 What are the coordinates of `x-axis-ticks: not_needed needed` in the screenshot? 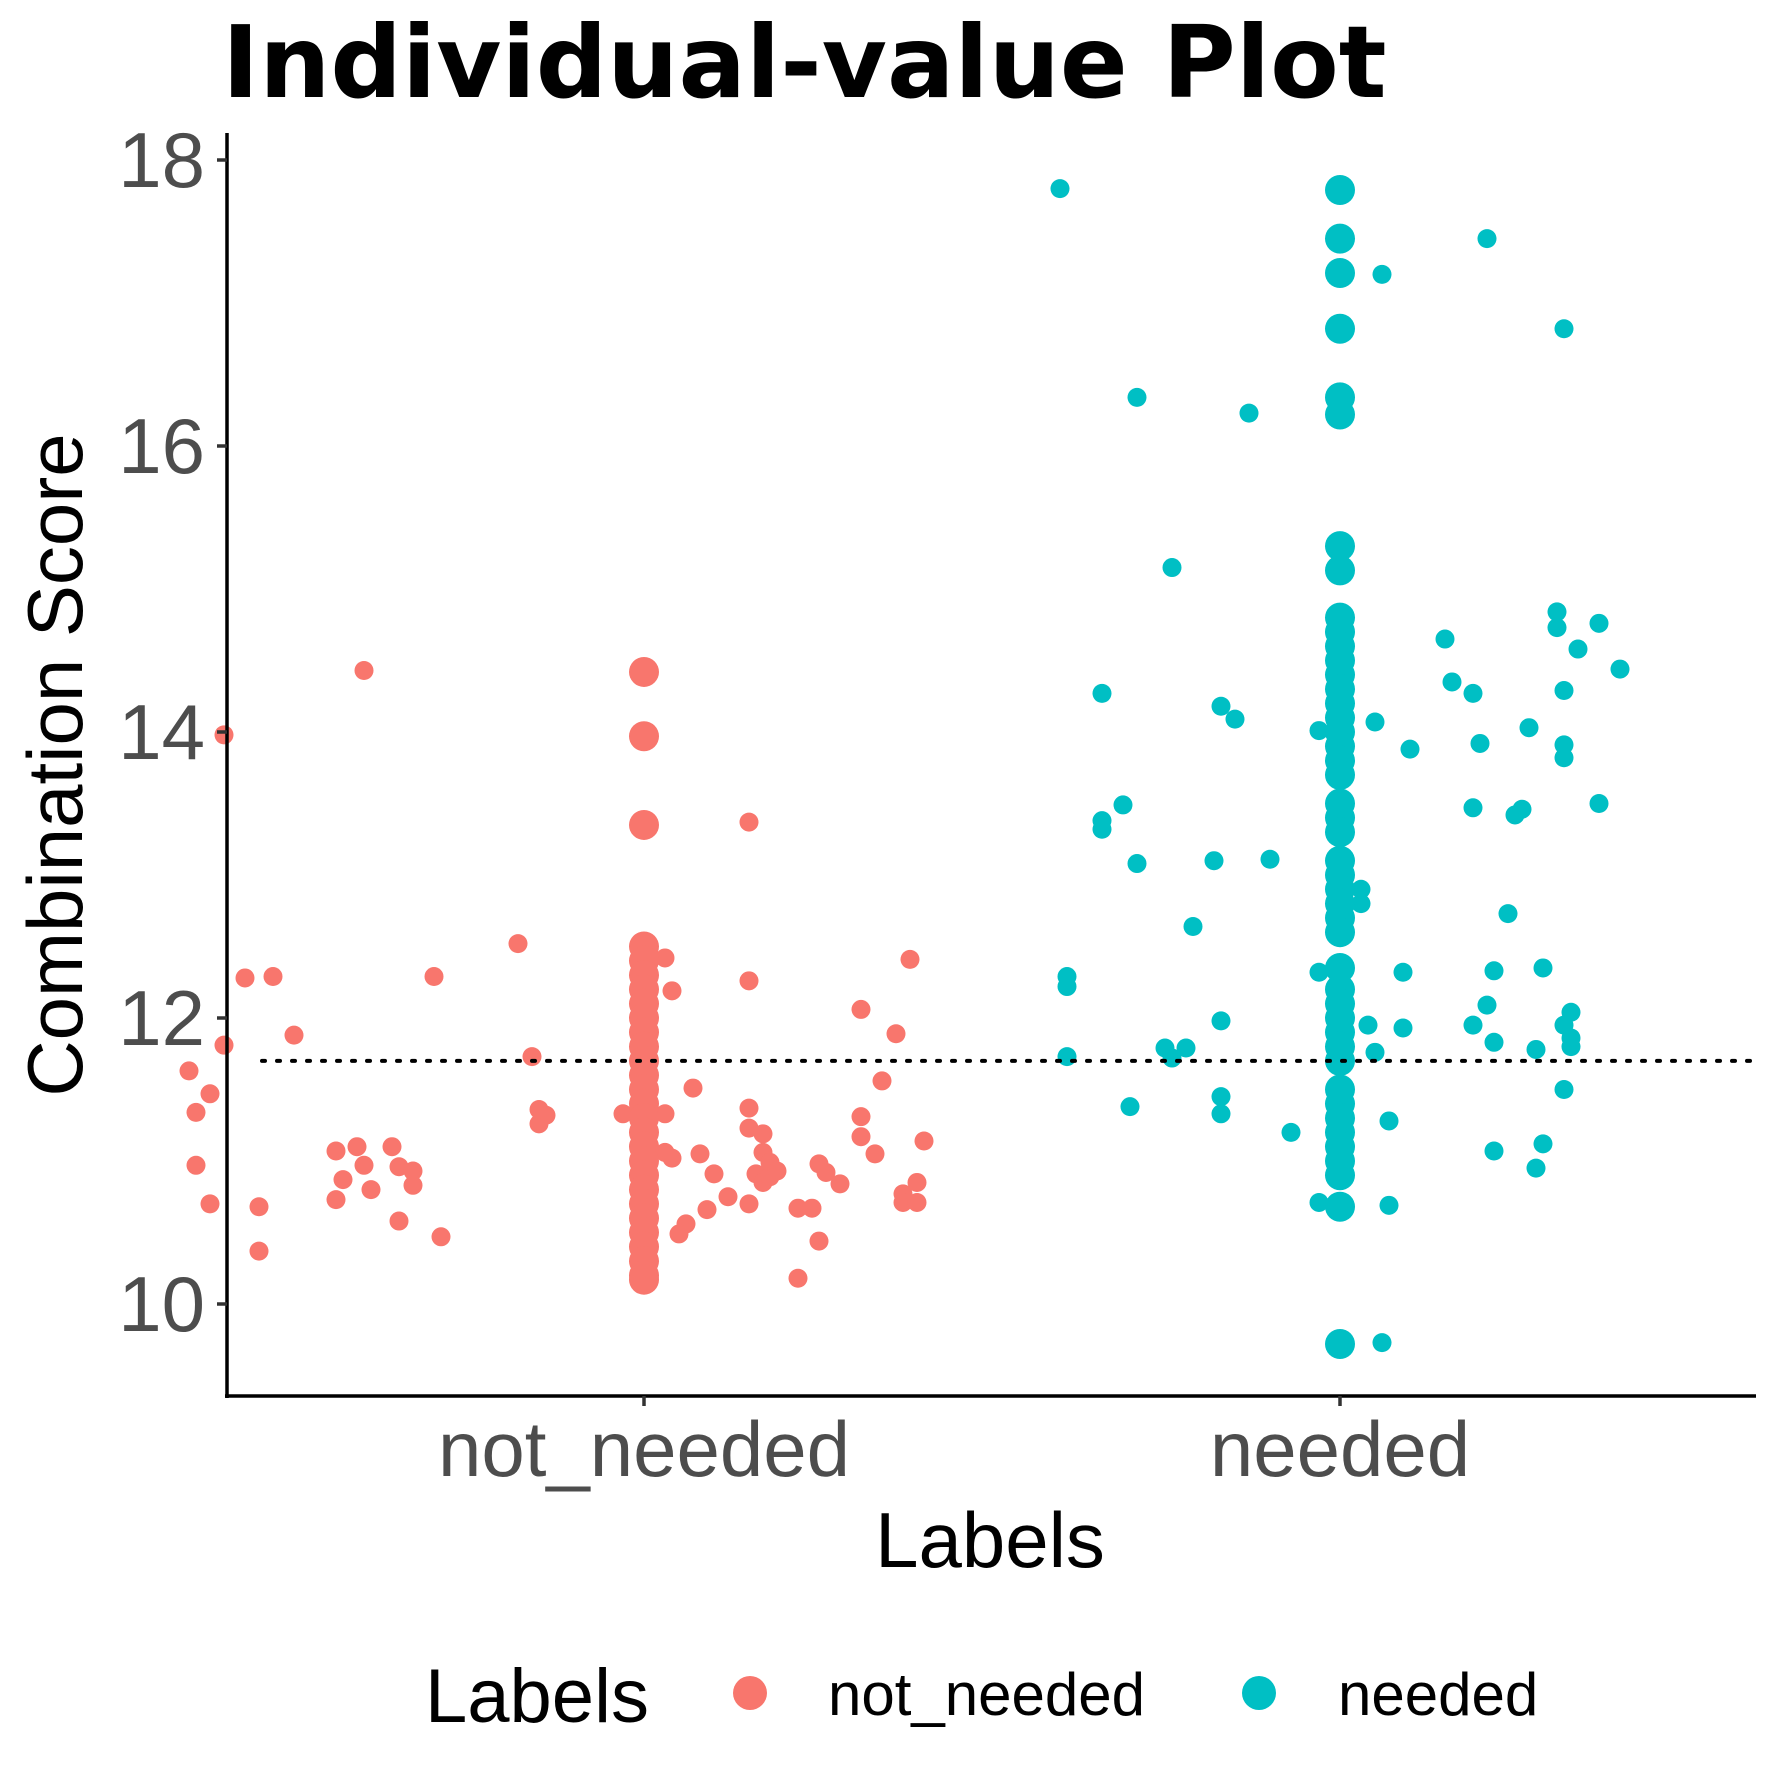 It's located at (954, 1444).